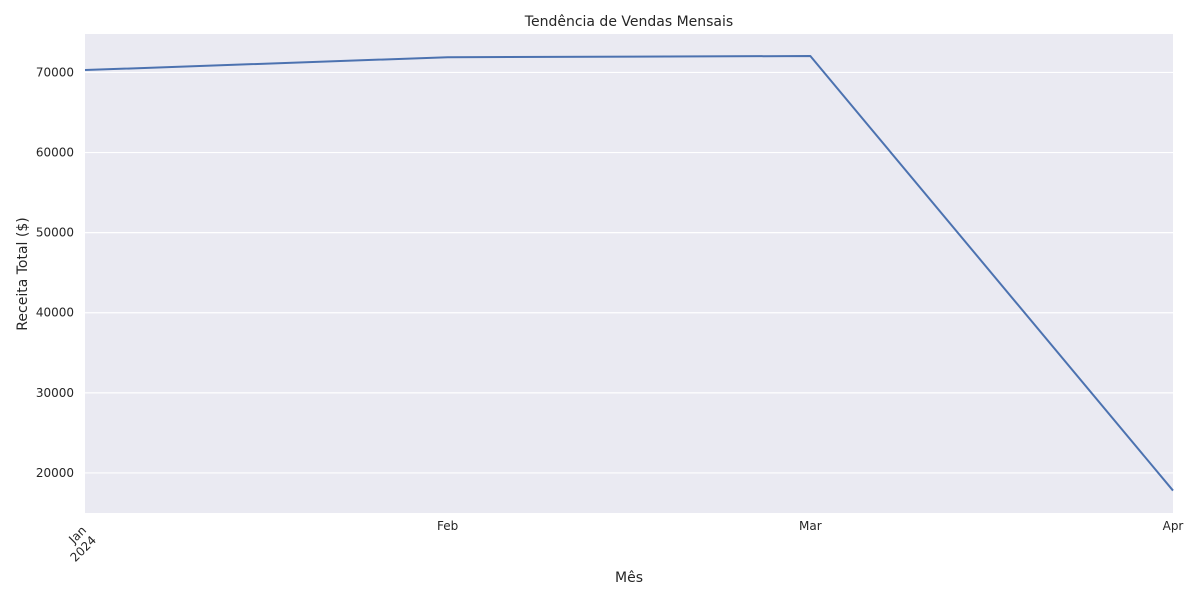  Describe the element at coordinates (629, 578) in the screenshot. I see `x-axis-label: Mês` at that location.